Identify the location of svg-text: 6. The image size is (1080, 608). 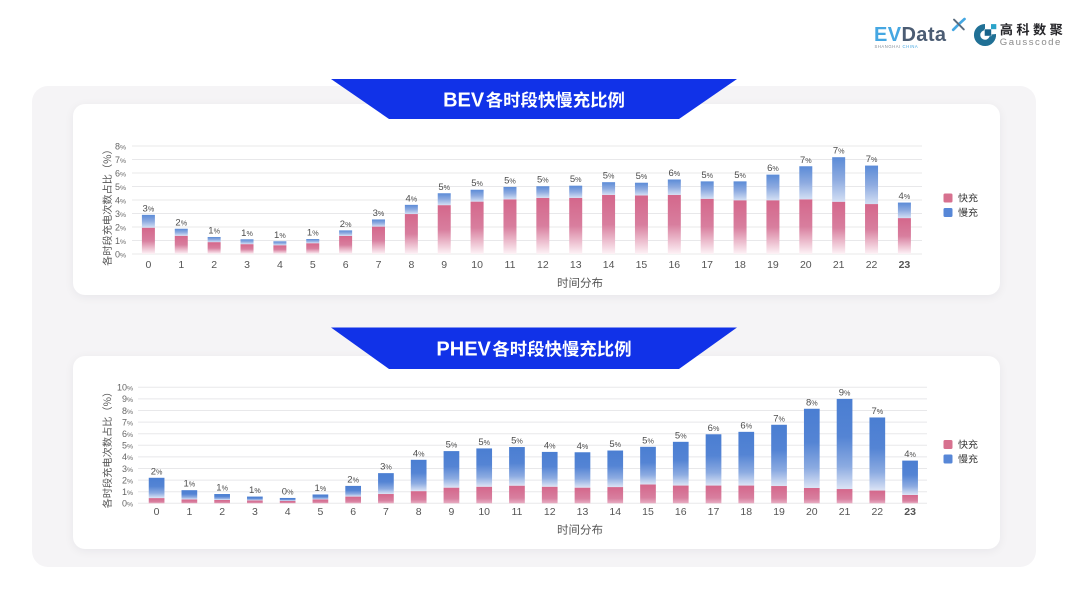
(353, 512).